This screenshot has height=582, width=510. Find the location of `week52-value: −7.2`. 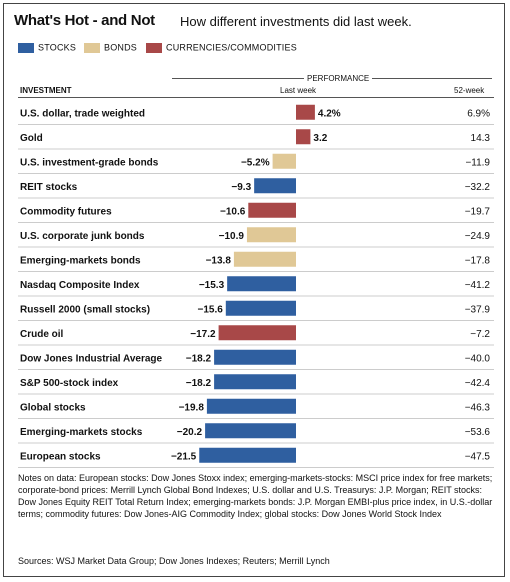

week52-value: −7.2 is located at coordinates (480, 334).